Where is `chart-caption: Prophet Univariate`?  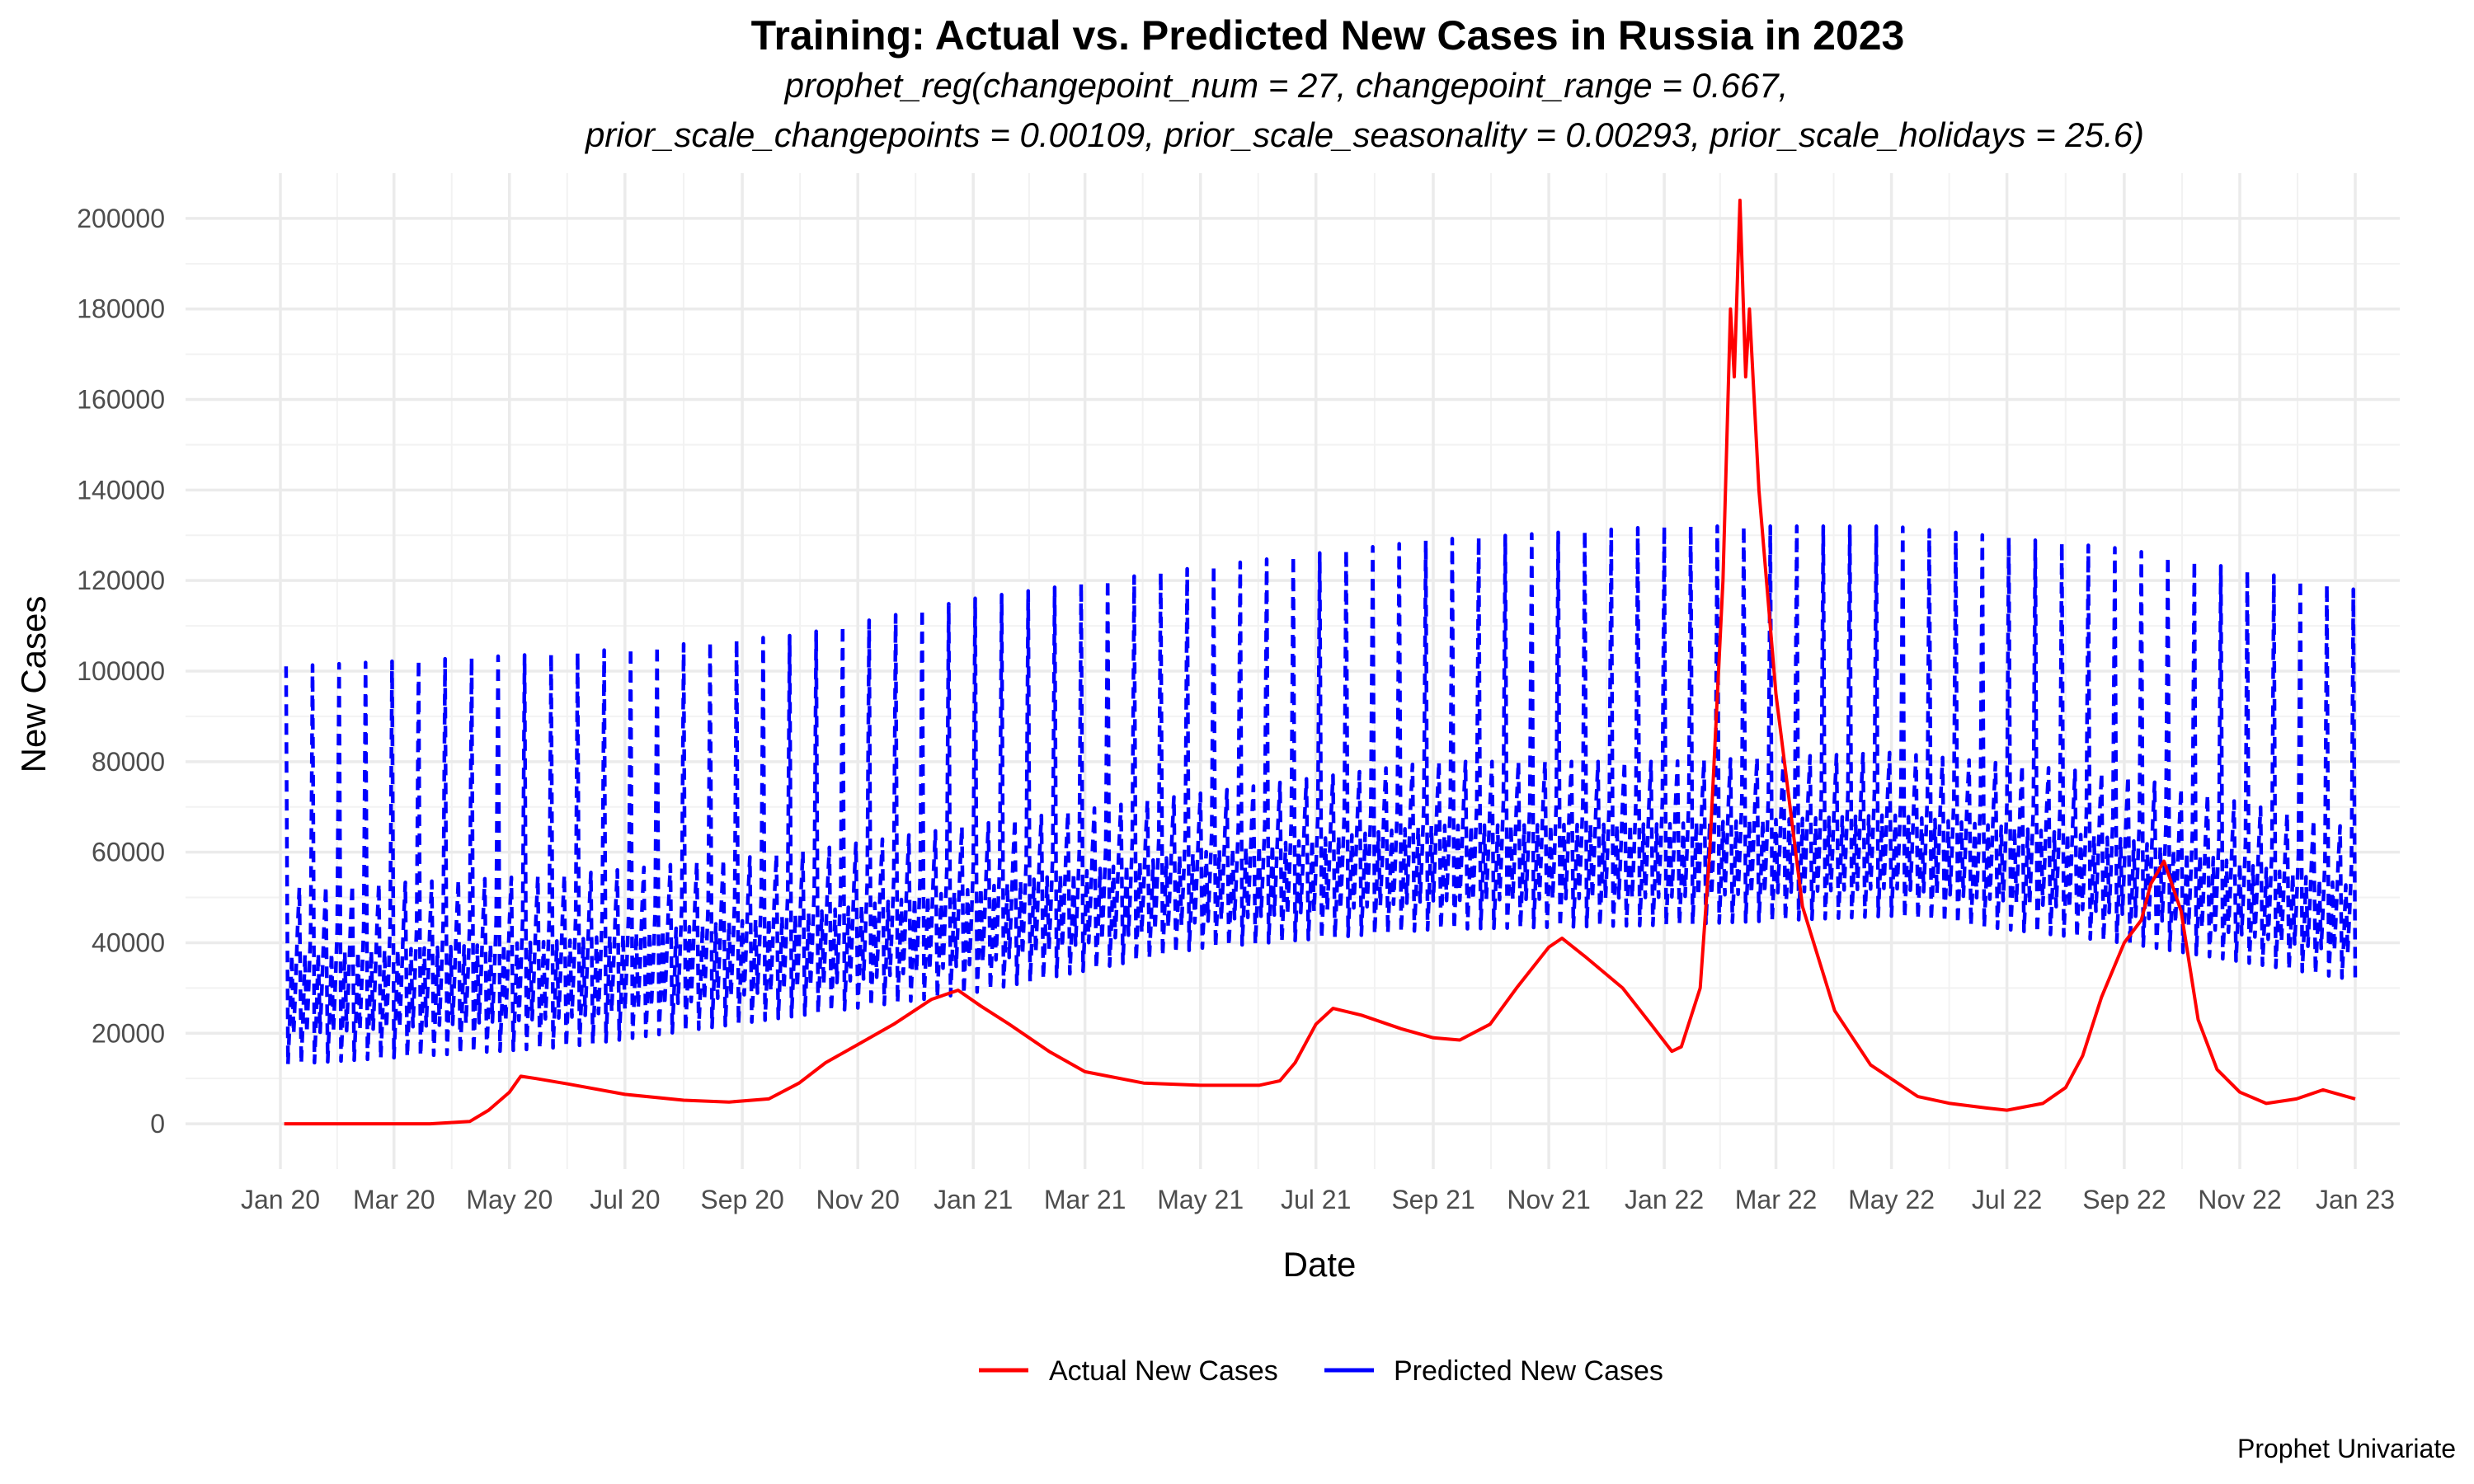
chart-caption: Prophet Univariate is located at coordinates (2346, 1448).